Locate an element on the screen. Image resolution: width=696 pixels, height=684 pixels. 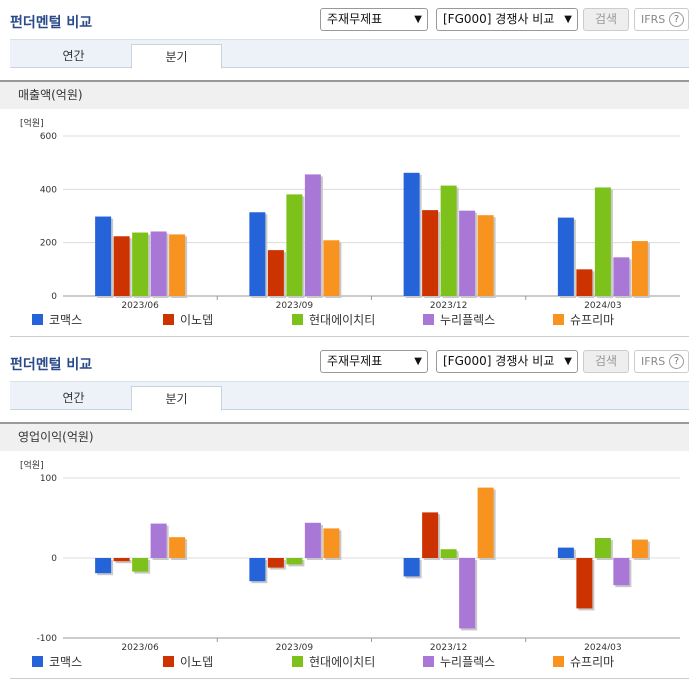
y-unit-label: [억원] is located at coordinates (32, 123).